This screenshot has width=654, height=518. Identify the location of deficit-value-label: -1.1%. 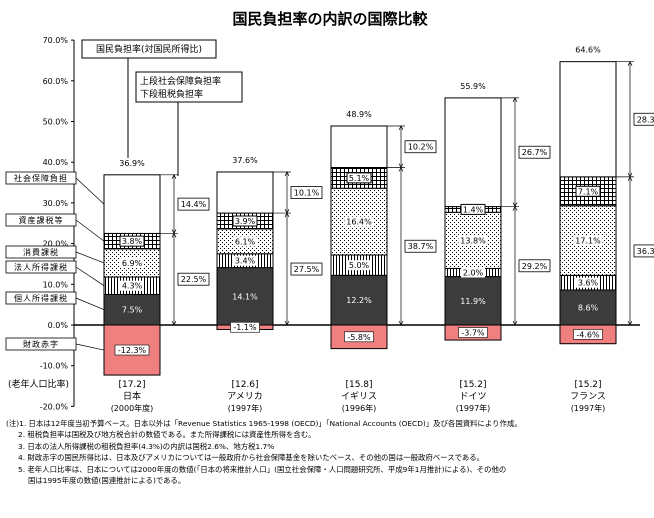
(245, 327).